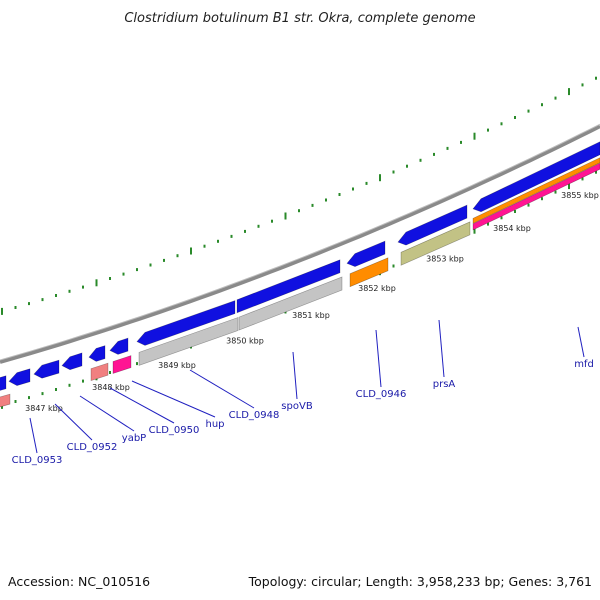  Describe the element at coordinates (111, 387) in the screenshot. I see `kbp-label: 3848 kbp` at that location.